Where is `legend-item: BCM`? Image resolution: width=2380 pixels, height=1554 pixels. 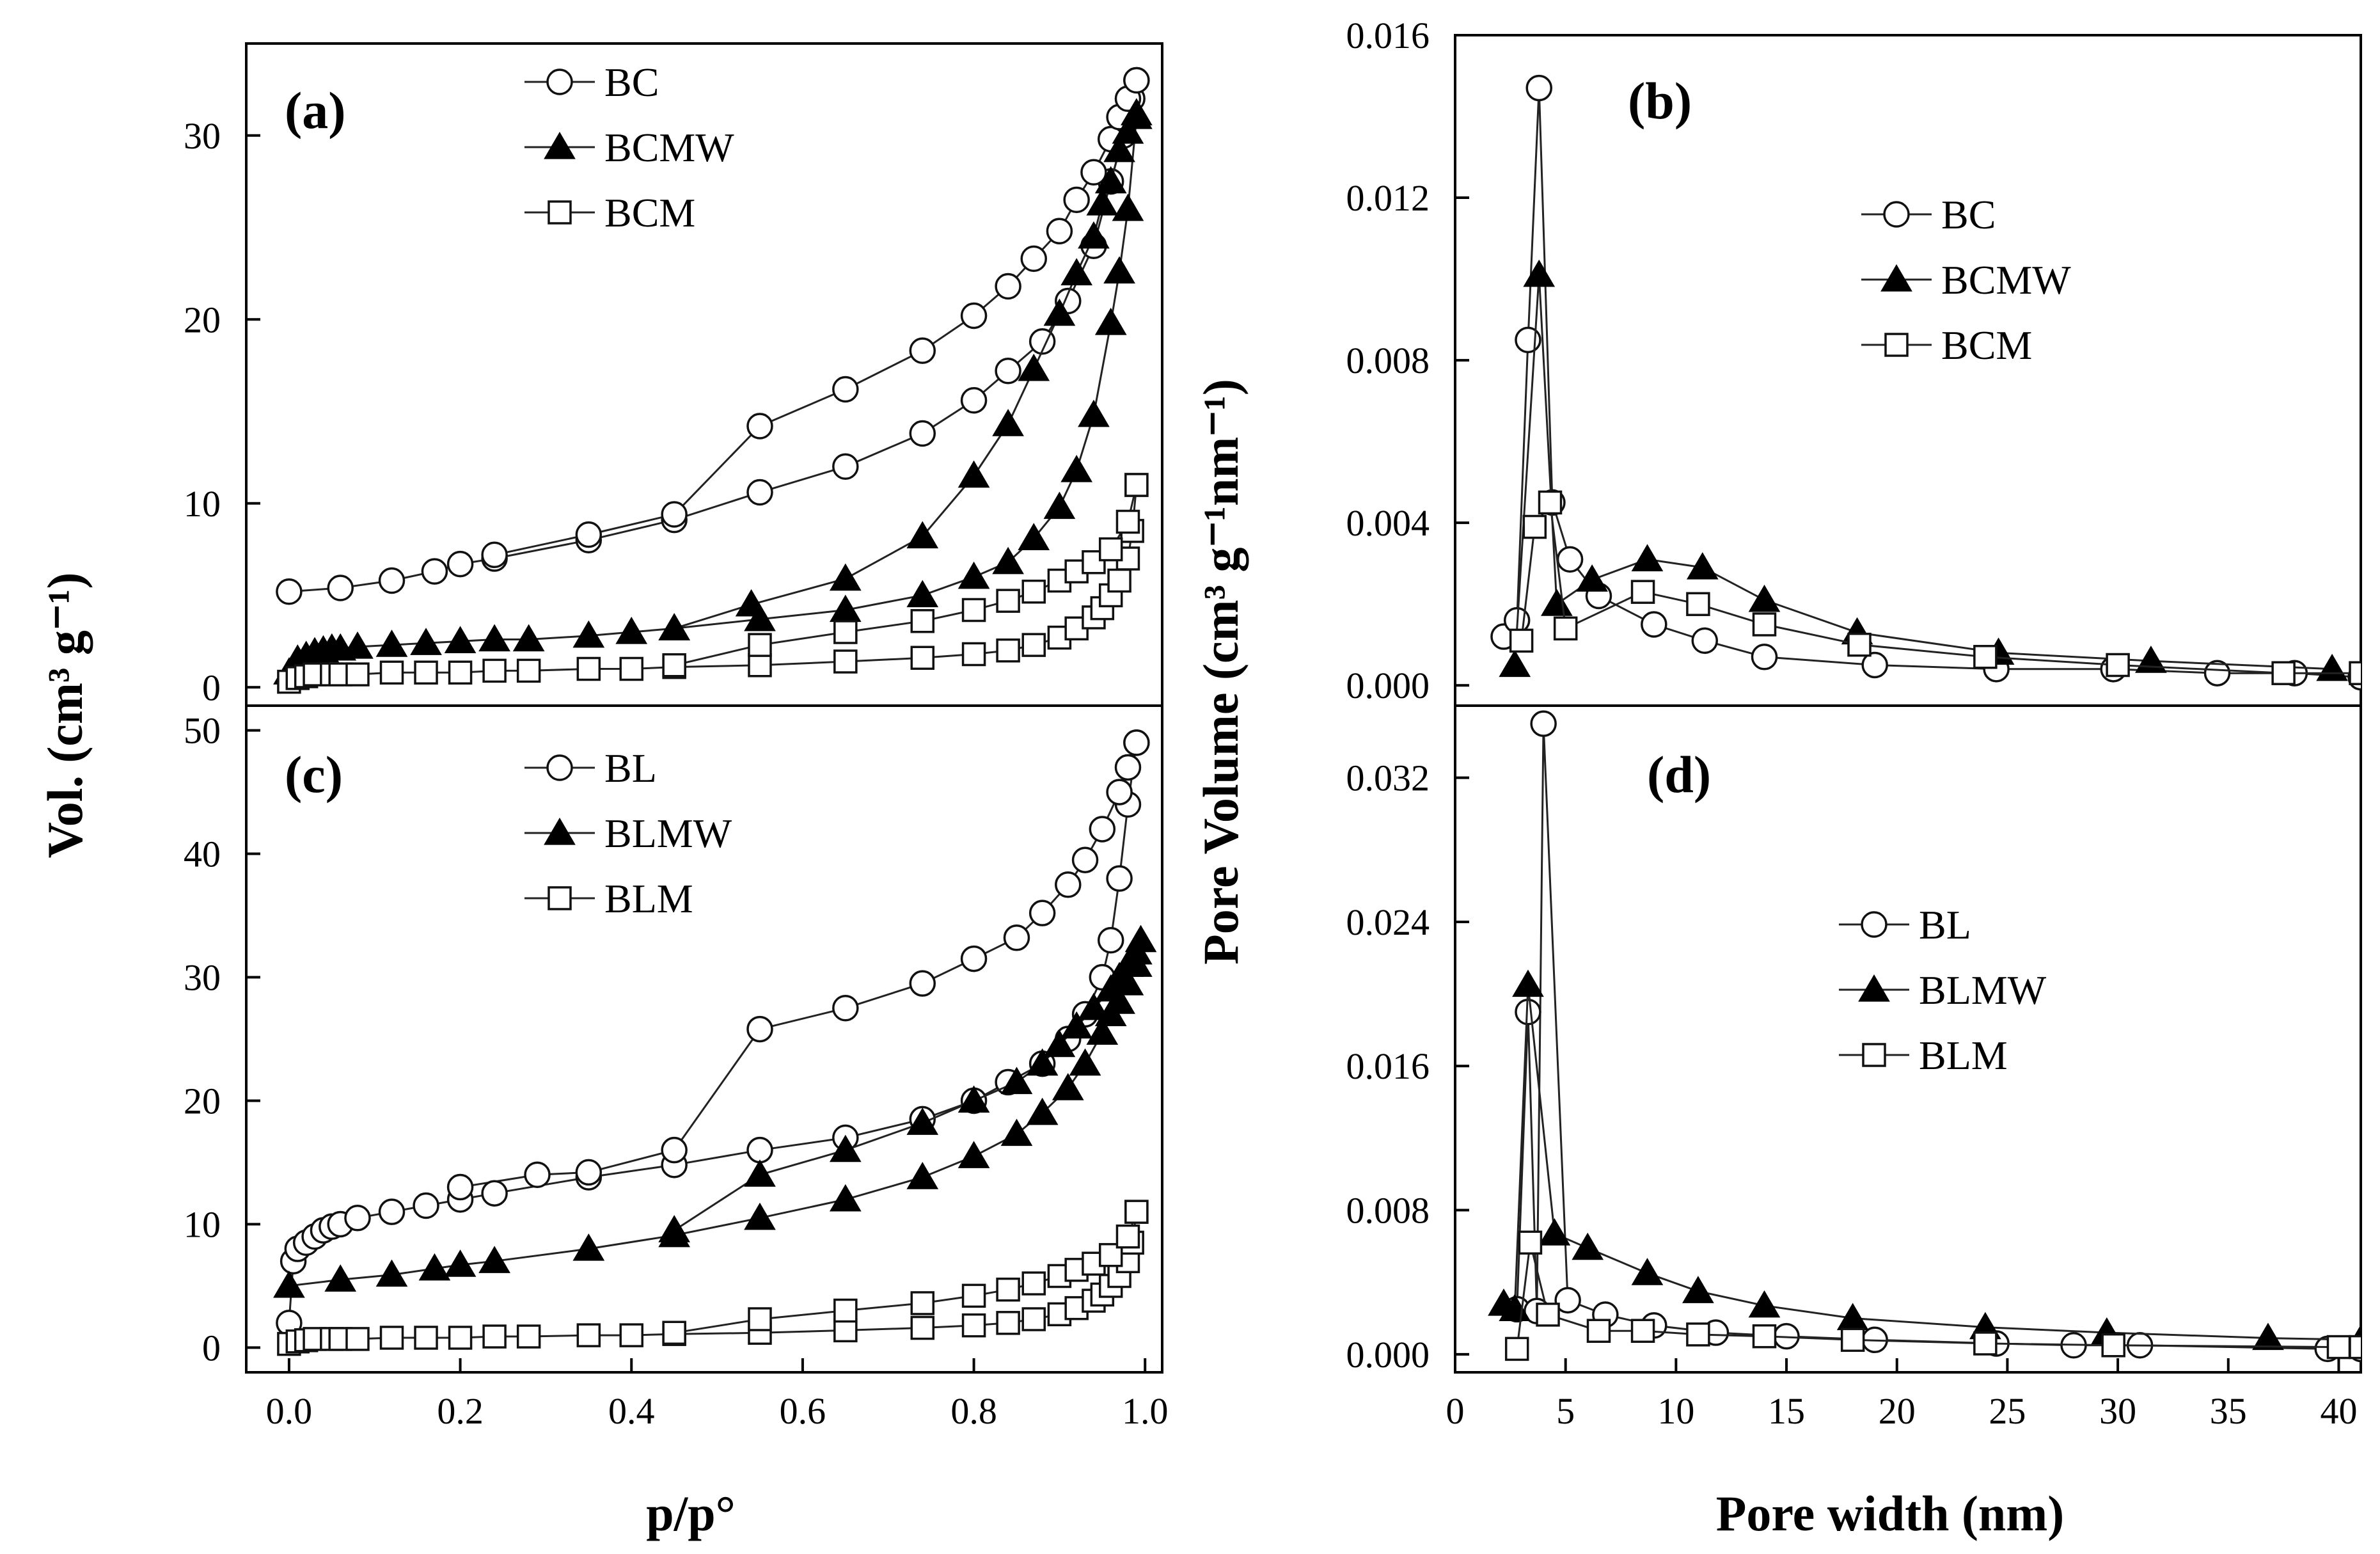 legend-item: BCM is located at coordinates (609, 213).